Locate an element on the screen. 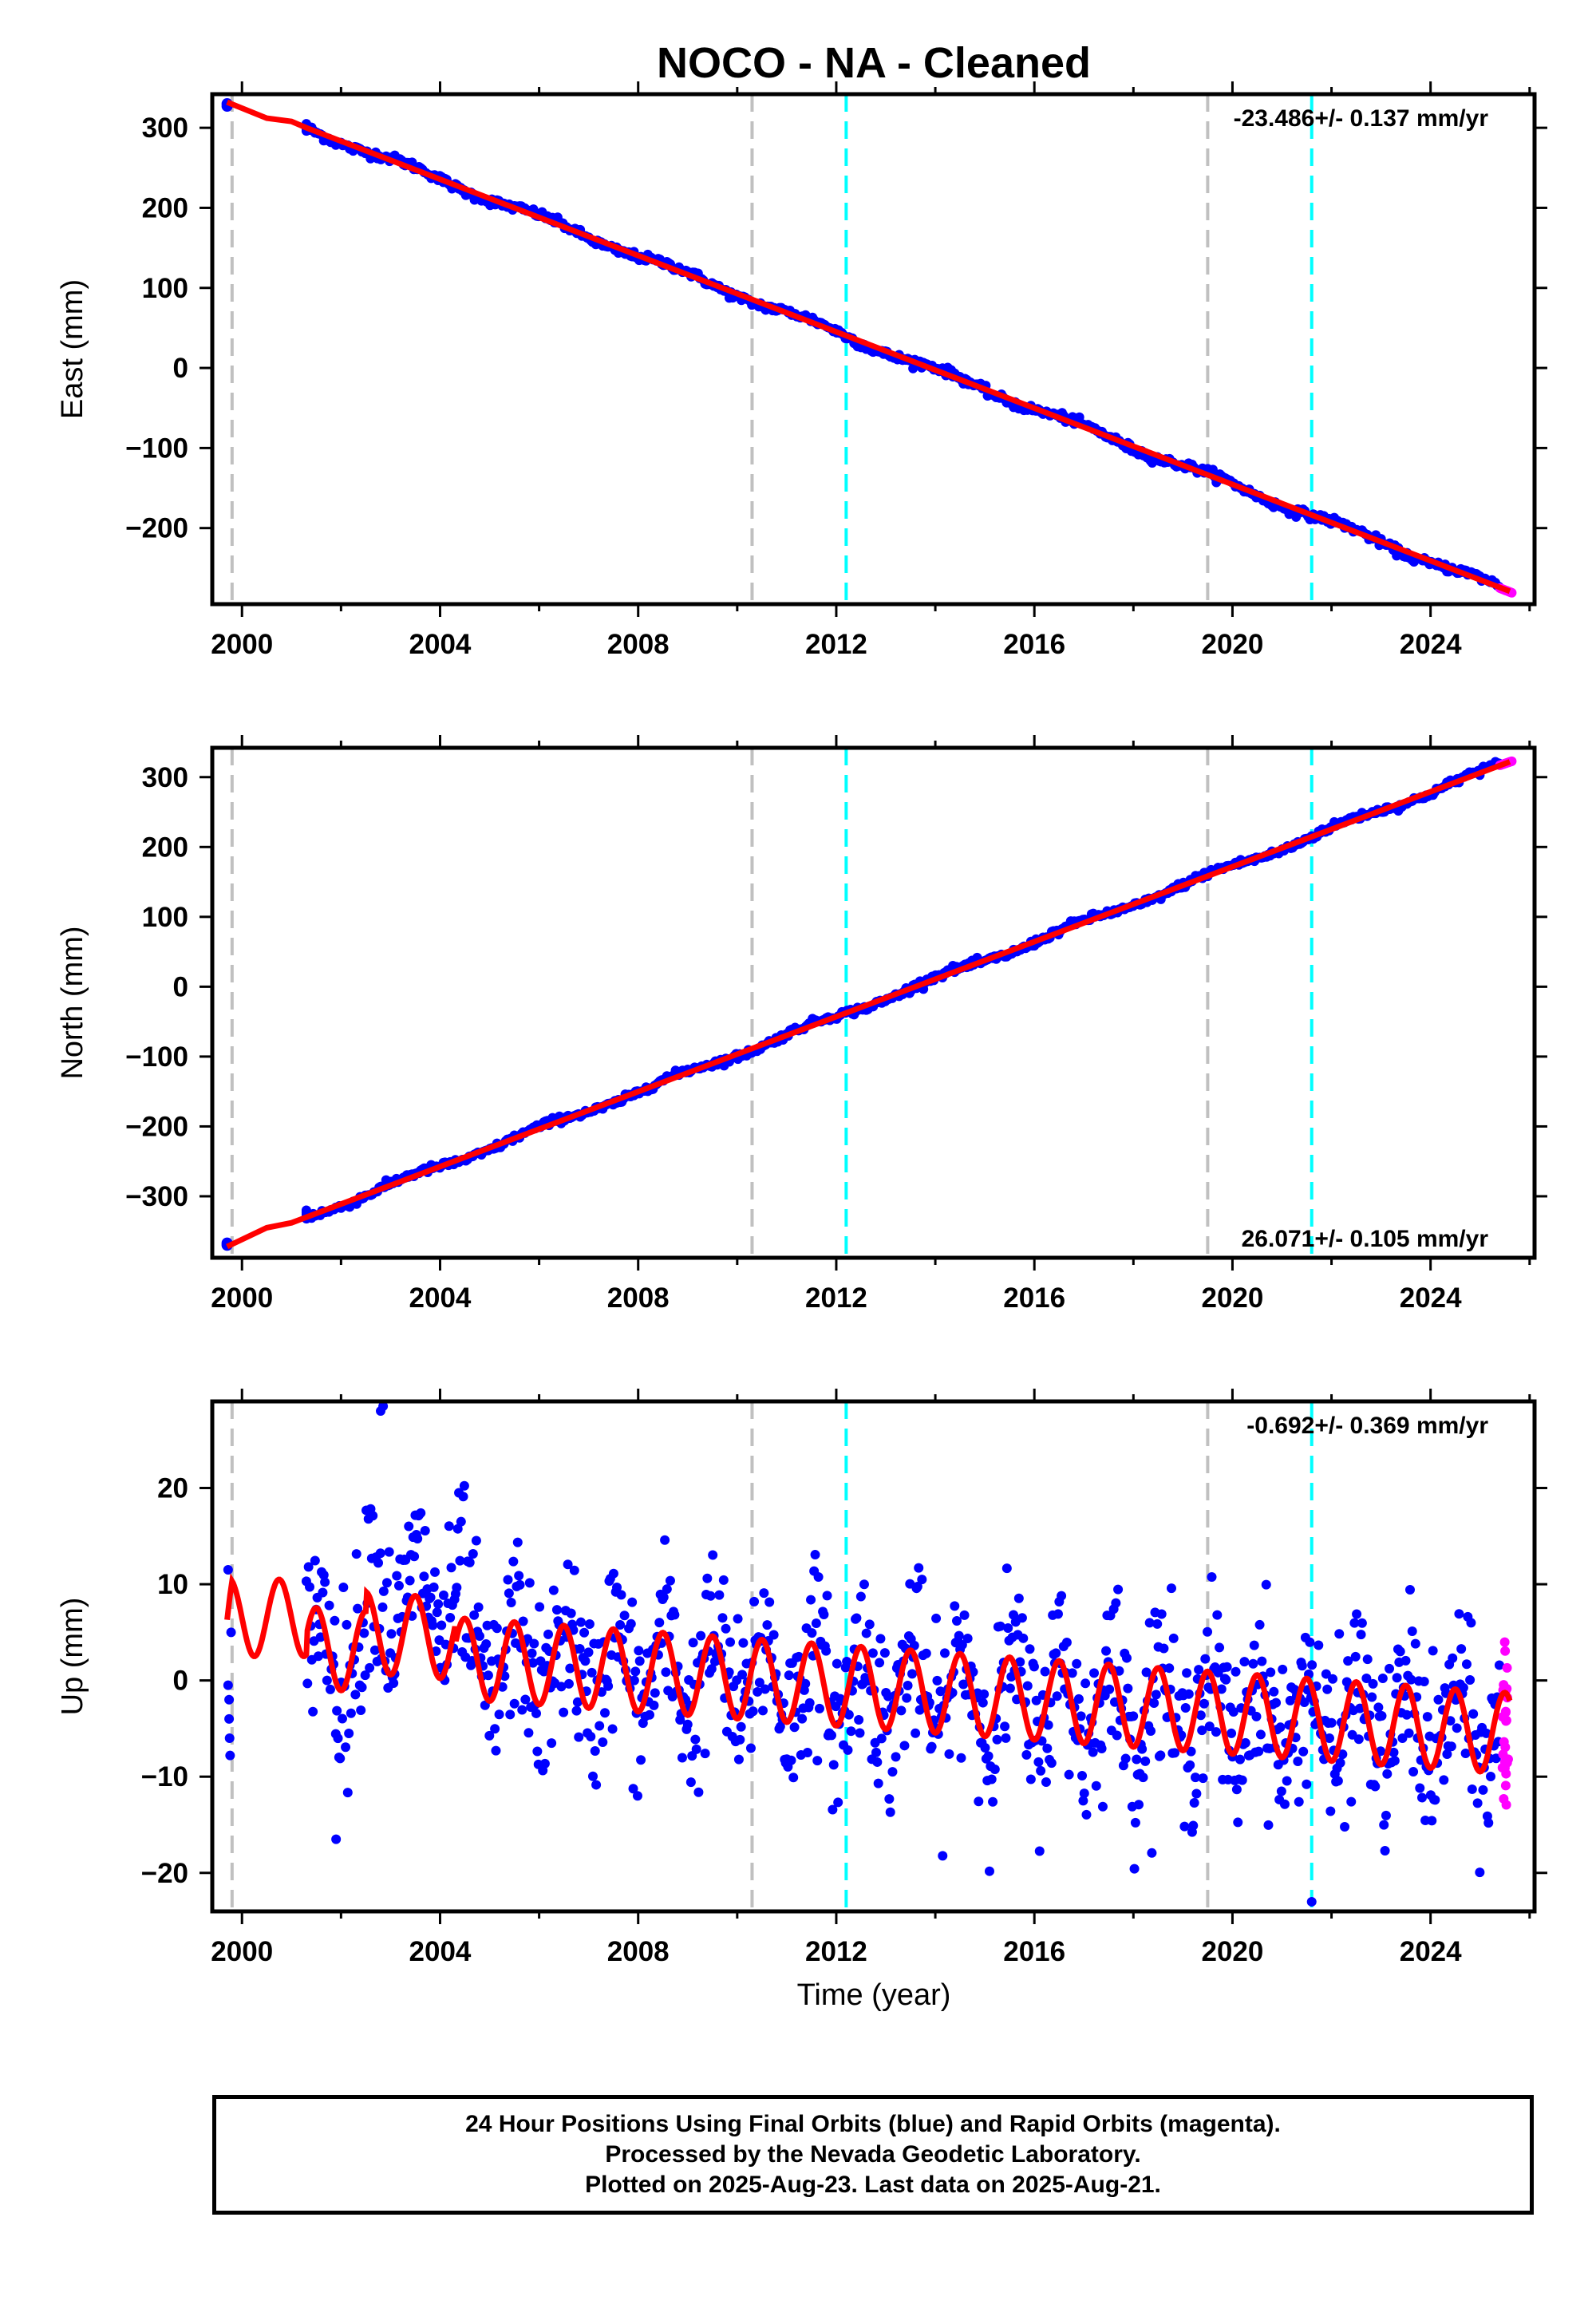 The image size is (1596, 2316). y-tick-label: 20 is located at coordinates (172, 1488).